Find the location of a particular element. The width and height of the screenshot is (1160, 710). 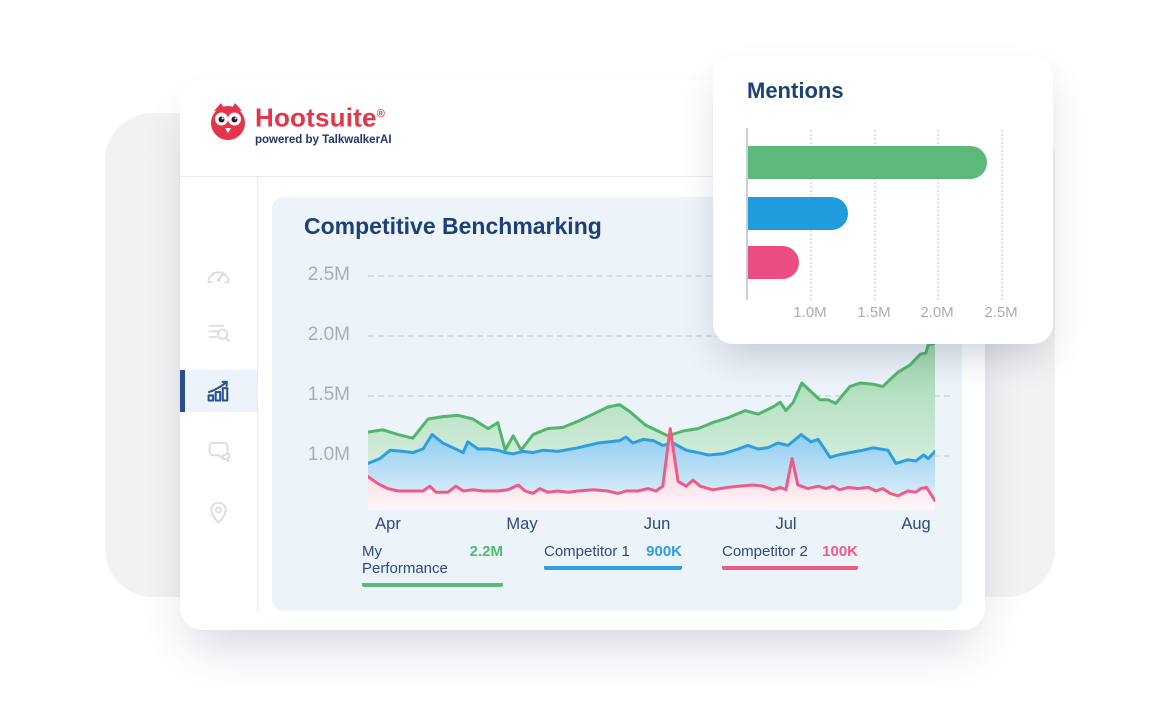

sidebar-item-analytics is located at coordinates (218, 391).